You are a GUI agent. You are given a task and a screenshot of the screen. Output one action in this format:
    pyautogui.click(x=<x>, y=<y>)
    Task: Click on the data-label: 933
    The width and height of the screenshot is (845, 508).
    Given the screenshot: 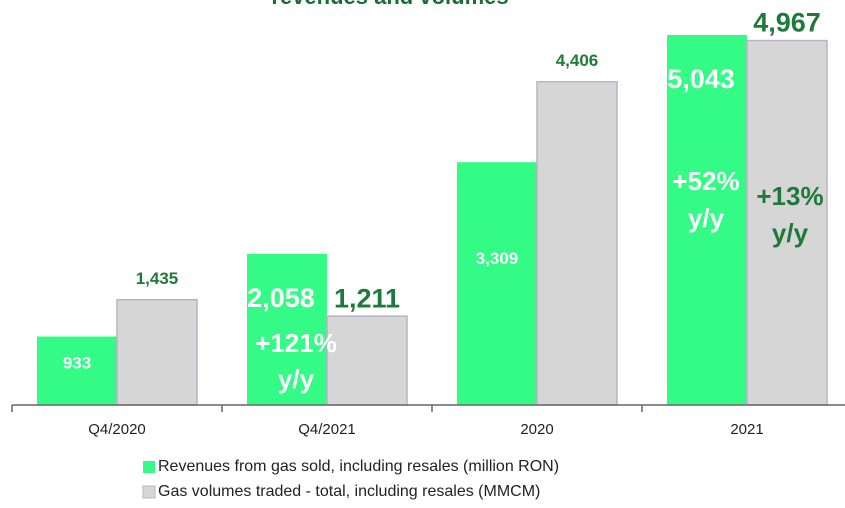 What is the action you would take?
    pyautogui.click(x=77, y=362)
    